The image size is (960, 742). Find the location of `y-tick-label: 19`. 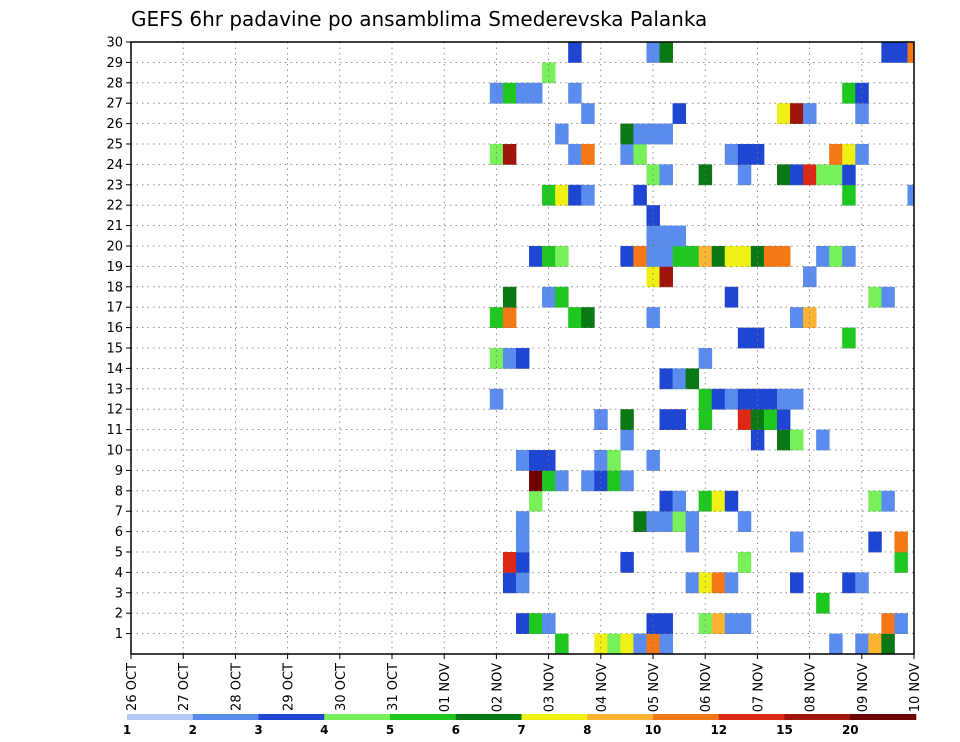

y-tick-label: 19 is located at coordinates (114, 267).